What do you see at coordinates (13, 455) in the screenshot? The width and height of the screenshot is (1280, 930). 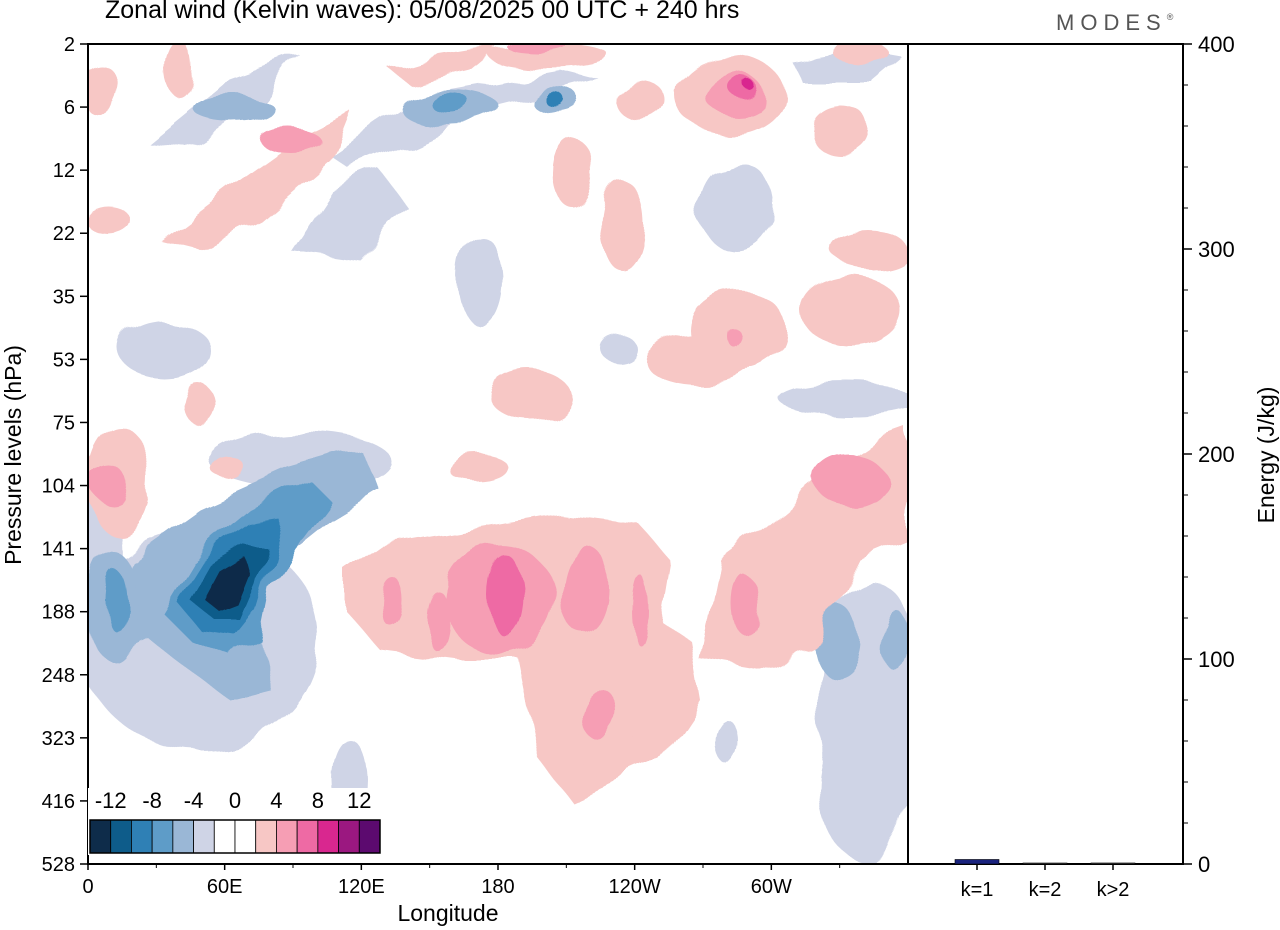 I see `y-axis-label: Pressure levels (hPa)` at bounding box center [13, 455].